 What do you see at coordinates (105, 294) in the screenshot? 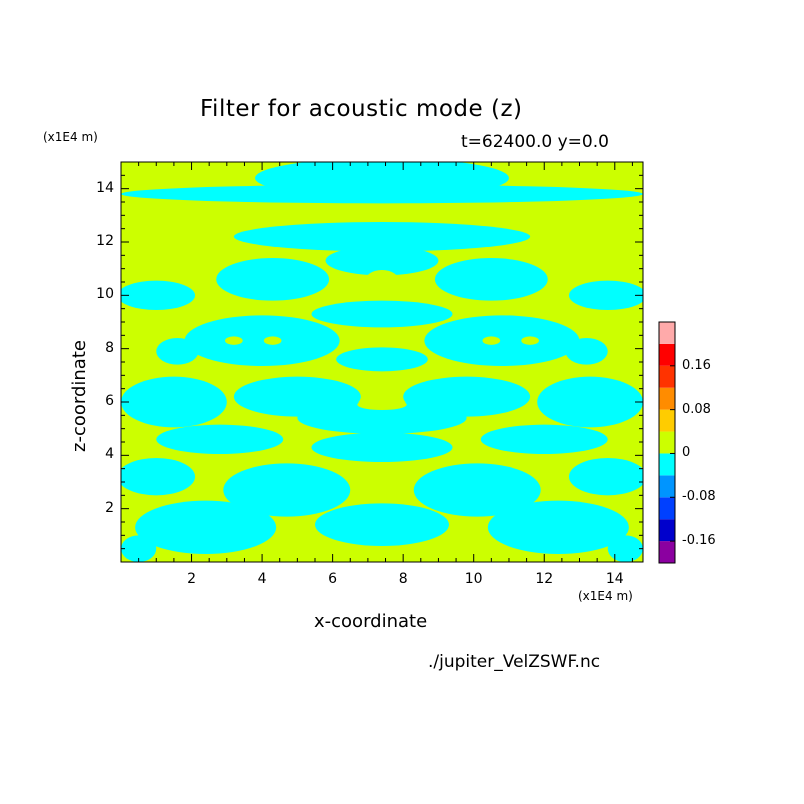
I see `y-tick-label: 10` at bounding box center [105, 294].